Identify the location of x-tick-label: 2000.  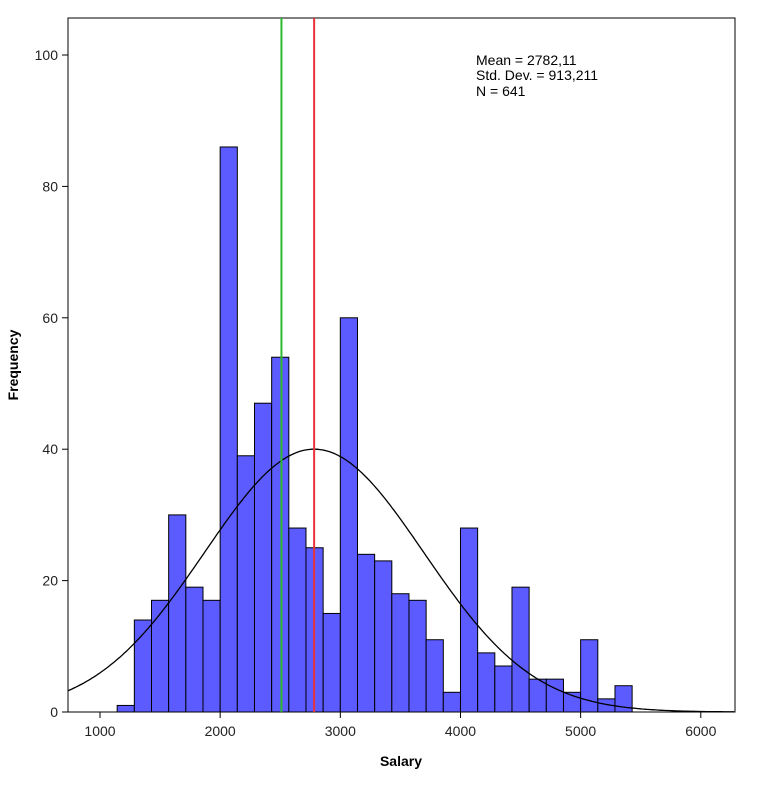
(220, 731).